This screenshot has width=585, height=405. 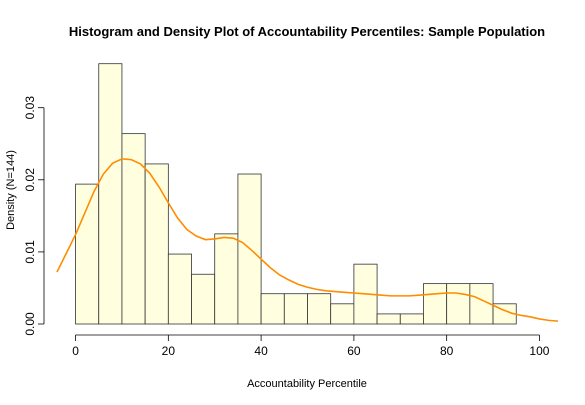 What do you see at coordinates (34, 216) in the screenshot?
I see `y-axis: 0.00 0.01 0.02 0.03` at bounding box center [34, 216].